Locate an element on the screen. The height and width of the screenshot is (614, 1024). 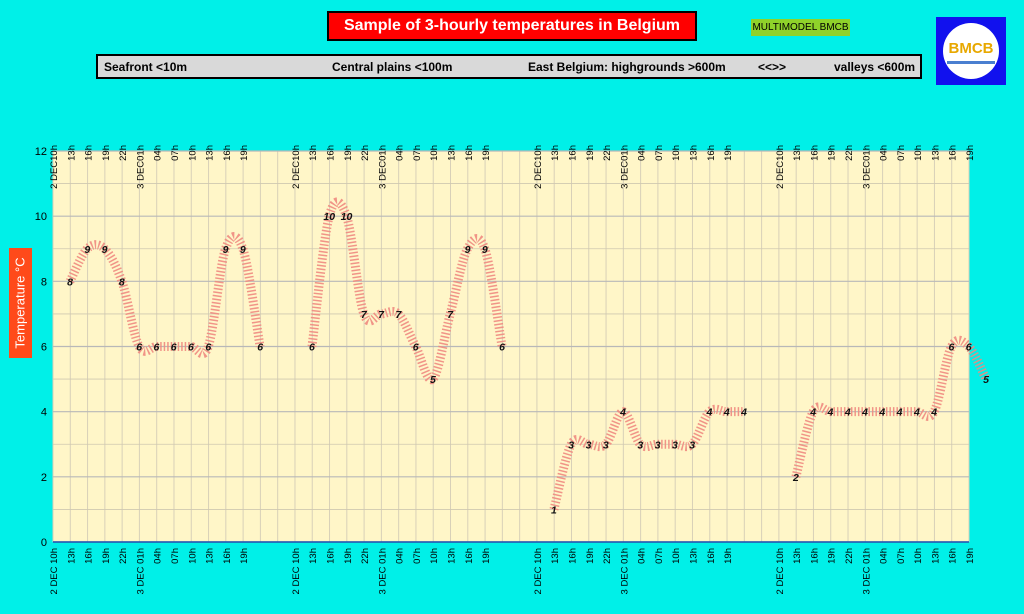
data-label: 2 is located at coordinates (795, 478).